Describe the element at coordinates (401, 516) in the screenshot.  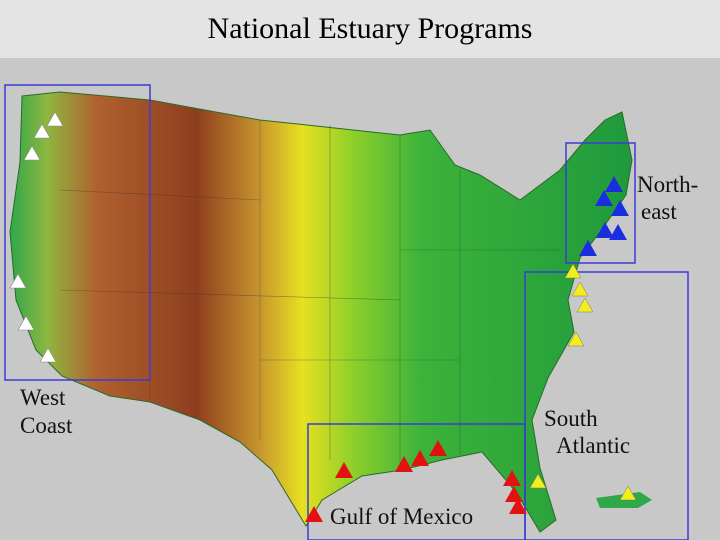
I see `region-label: Gulf of Mexico` at that location.